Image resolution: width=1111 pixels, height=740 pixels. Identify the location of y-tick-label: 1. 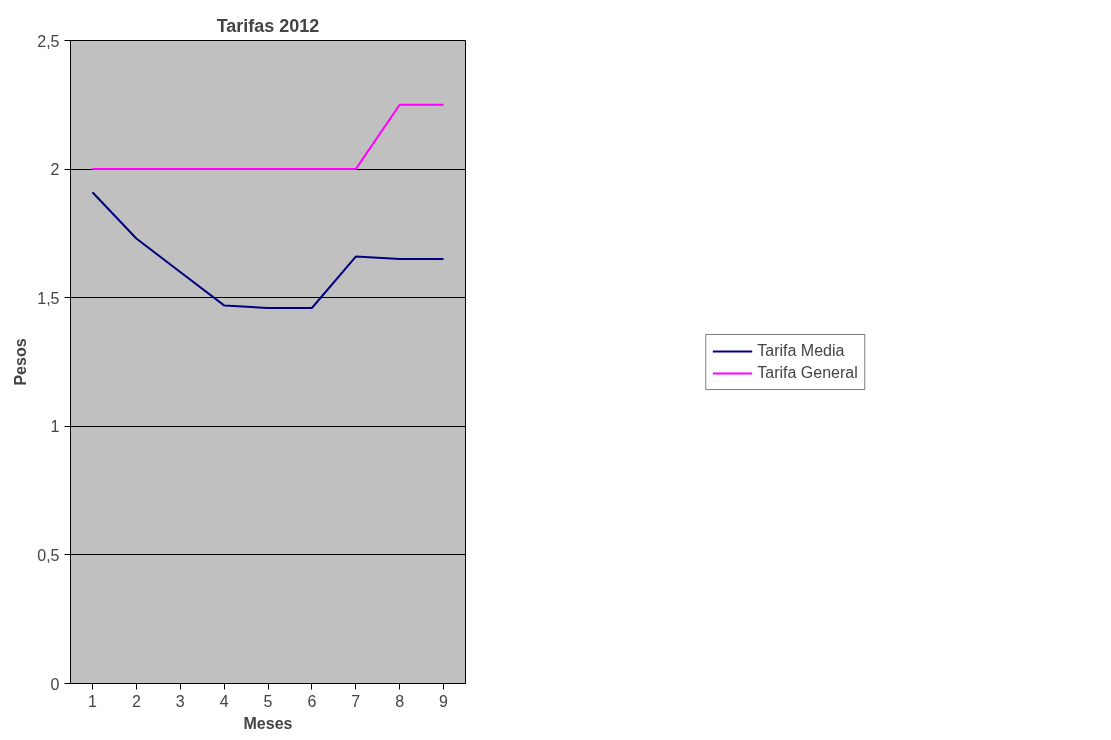
(55, 427).